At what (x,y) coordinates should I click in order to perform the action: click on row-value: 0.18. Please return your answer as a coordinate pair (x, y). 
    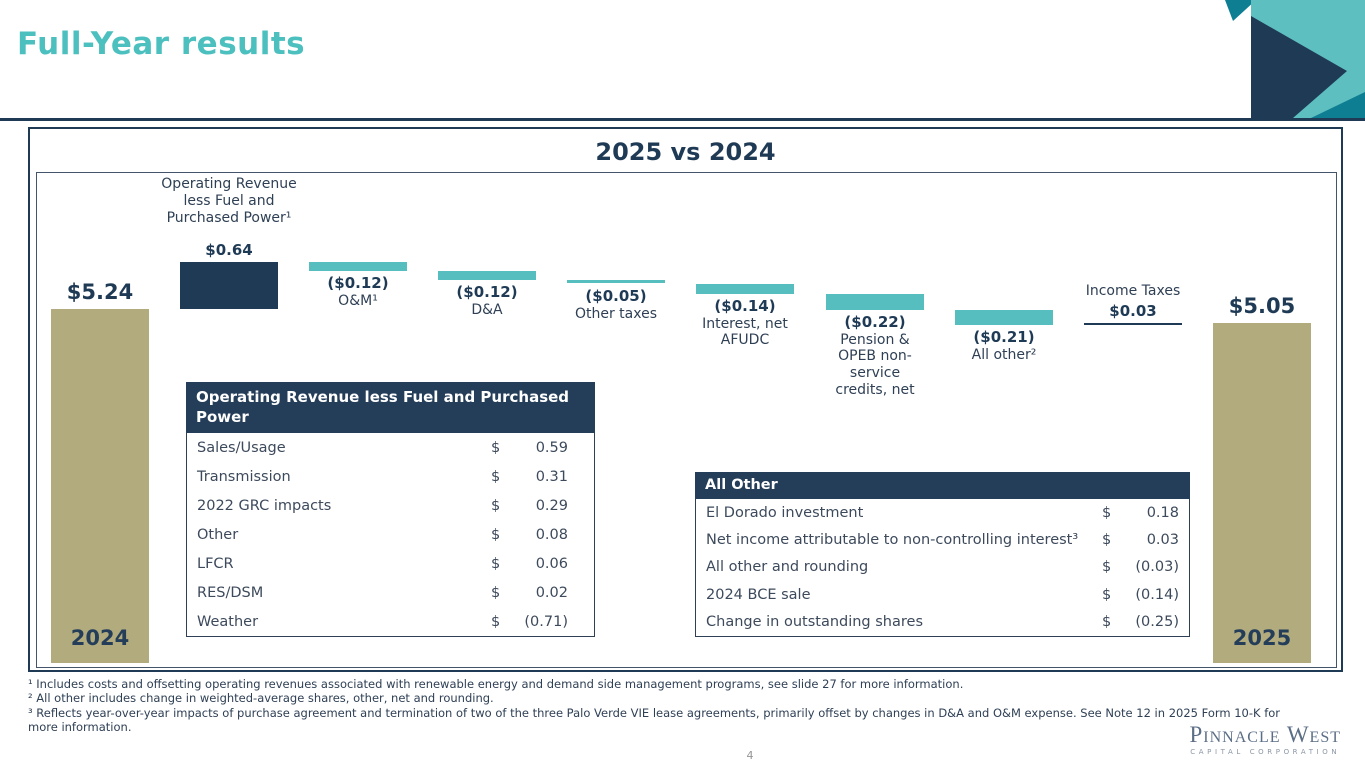
    Looking at the image, I should click on (1162, 512).